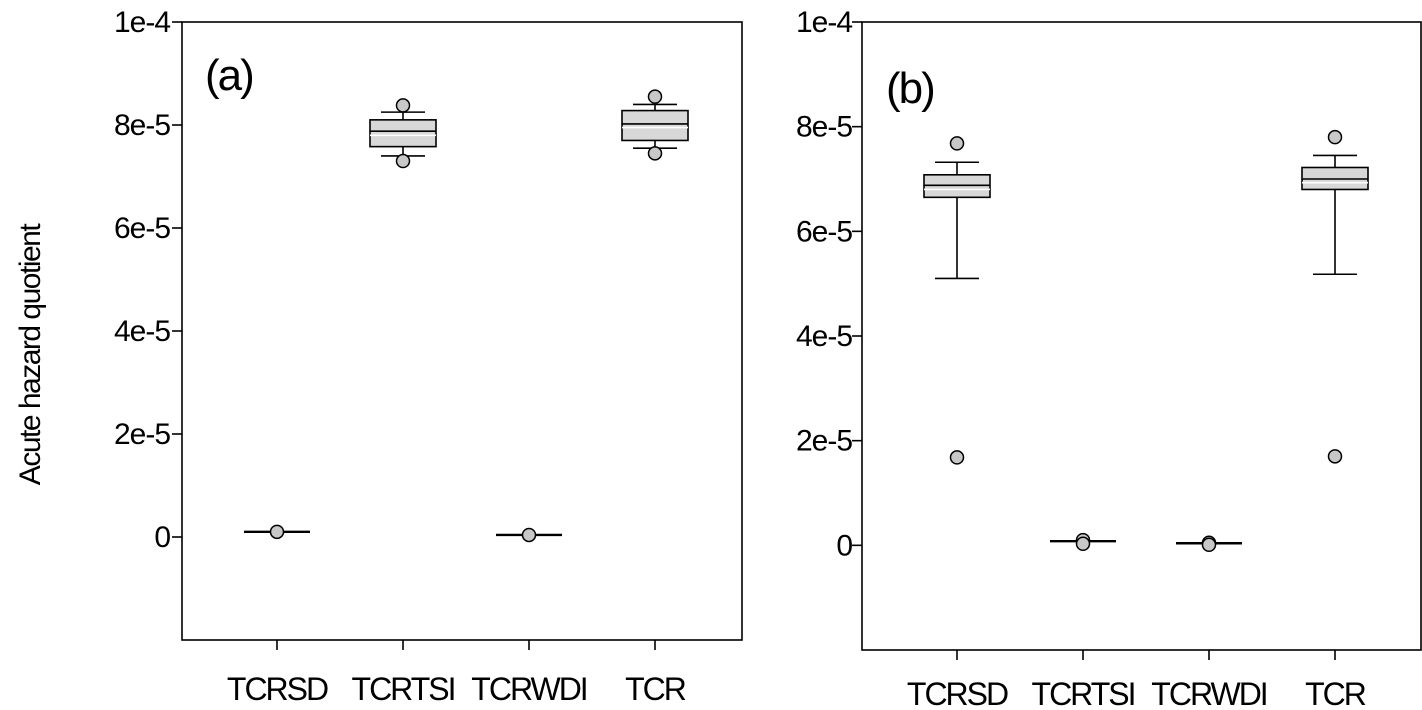 This screenshot has width=1422, height=710. Describe the element at coordinates (229, 75) in the screenshot. I see `panel-label: (a)` at that location.